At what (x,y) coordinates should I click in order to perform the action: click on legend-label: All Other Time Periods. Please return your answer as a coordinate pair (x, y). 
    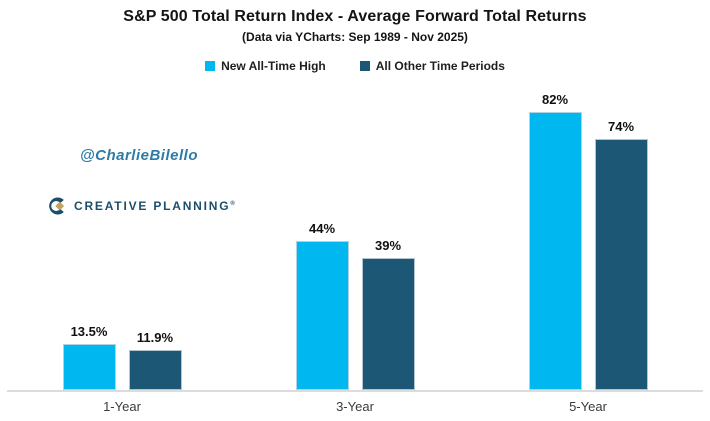
    Looking at the image, I should click on (440, 66).